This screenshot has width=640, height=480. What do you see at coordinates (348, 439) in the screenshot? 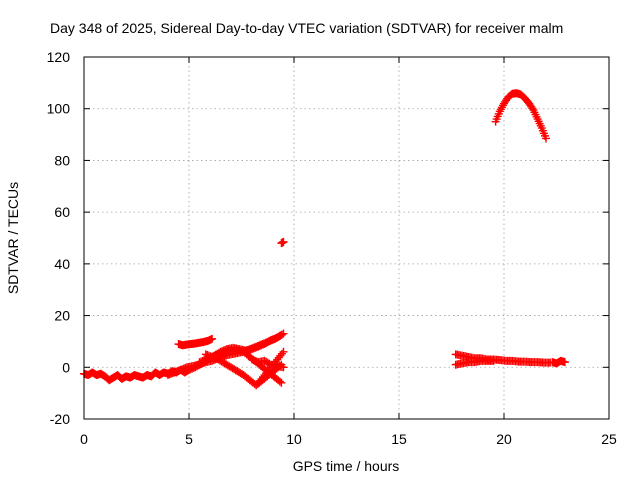
I see `x-tick-labels: 0 5 10 15 20 25` at bounding box center [348, 439].